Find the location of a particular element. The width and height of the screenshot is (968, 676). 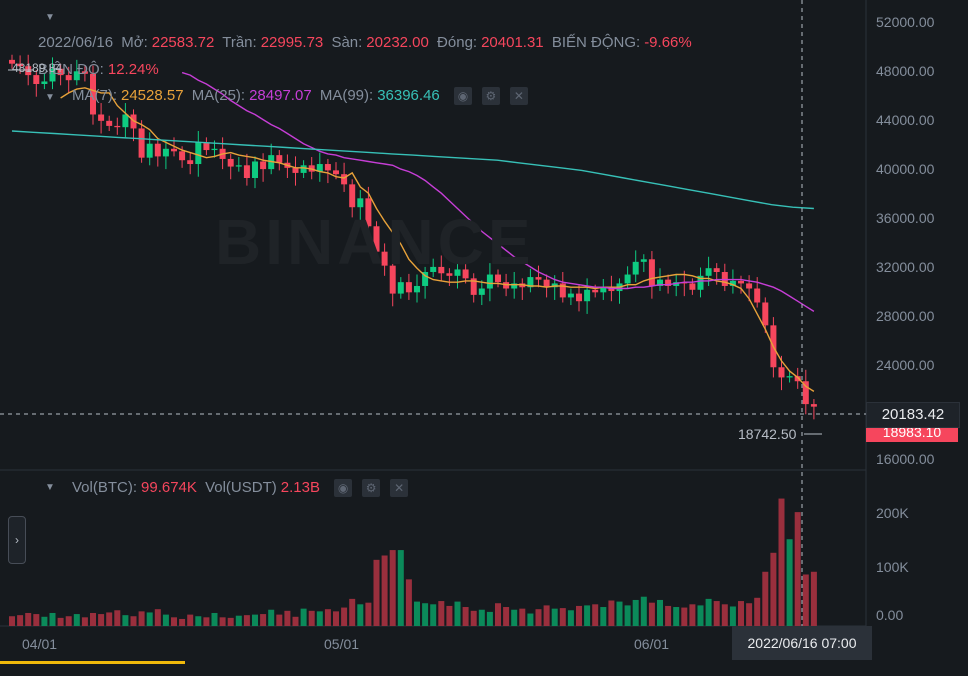

vol-usdt-value: 2.13B is located at coordinates (300, 487).